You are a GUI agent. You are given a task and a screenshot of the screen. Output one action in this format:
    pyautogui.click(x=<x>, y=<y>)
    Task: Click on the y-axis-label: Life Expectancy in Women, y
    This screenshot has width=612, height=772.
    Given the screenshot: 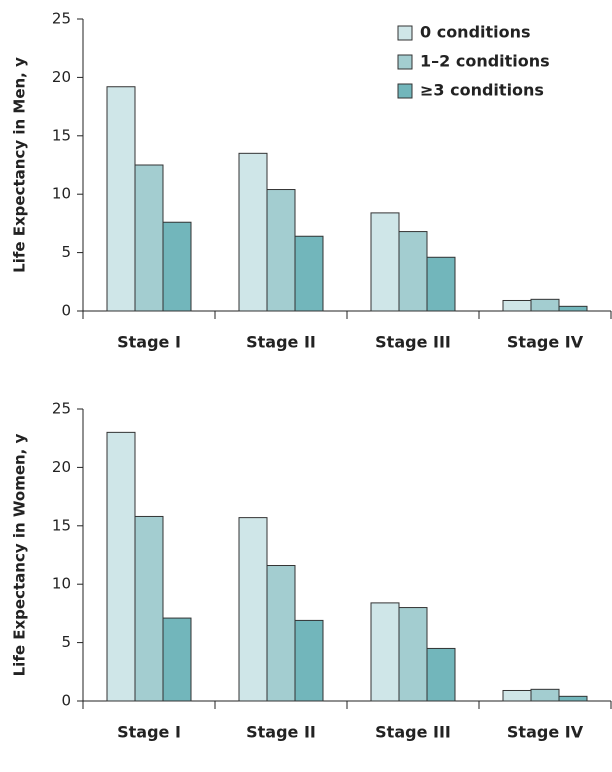 What is the action you would take?
    pyautogui.click(x=20, y=554)
    